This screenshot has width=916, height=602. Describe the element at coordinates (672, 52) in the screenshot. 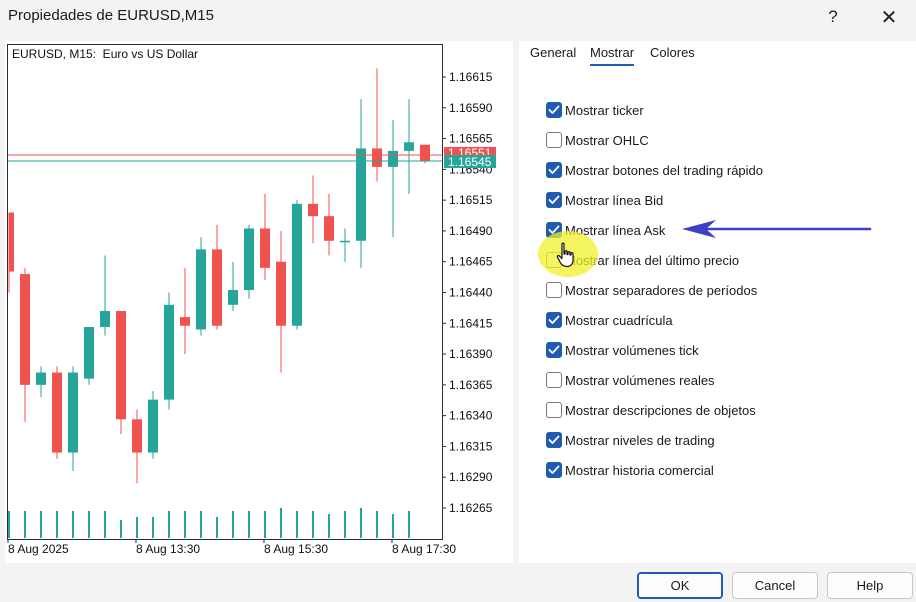

I see `tab-colores: Colores` at that location.